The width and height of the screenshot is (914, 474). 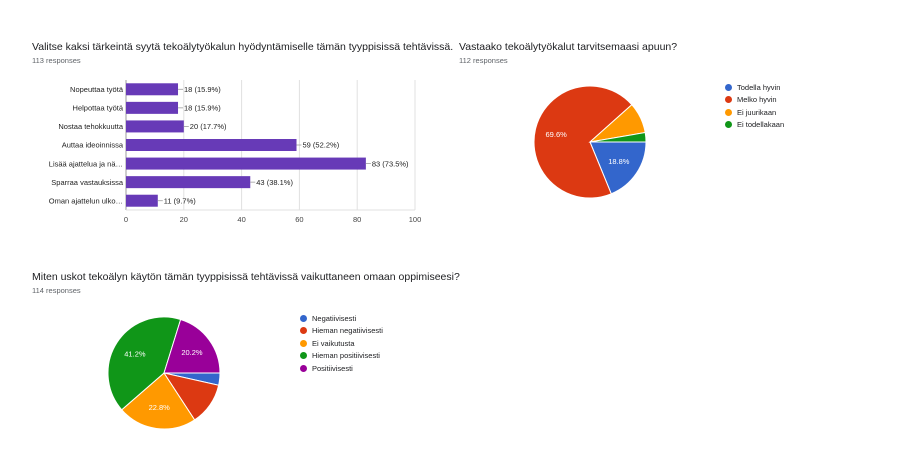 What do you see at coordinates (299, 219) in the screenshot?
I see `x-tick-label: 60` at bounding box center [299, 219].